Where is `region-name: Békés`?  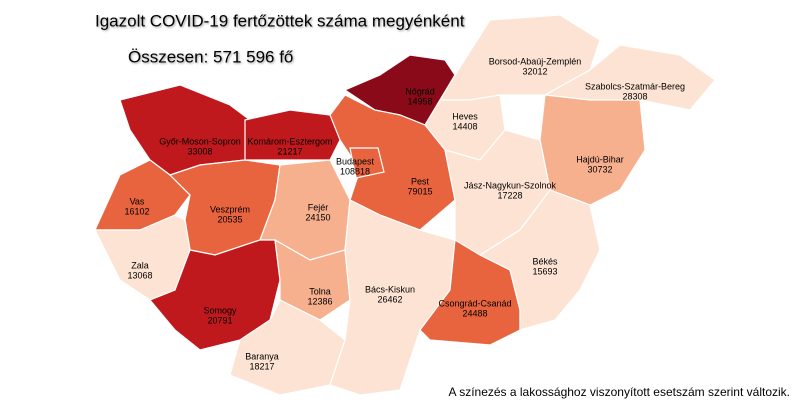 region-name: Békés is located at coordinates (545, 261).